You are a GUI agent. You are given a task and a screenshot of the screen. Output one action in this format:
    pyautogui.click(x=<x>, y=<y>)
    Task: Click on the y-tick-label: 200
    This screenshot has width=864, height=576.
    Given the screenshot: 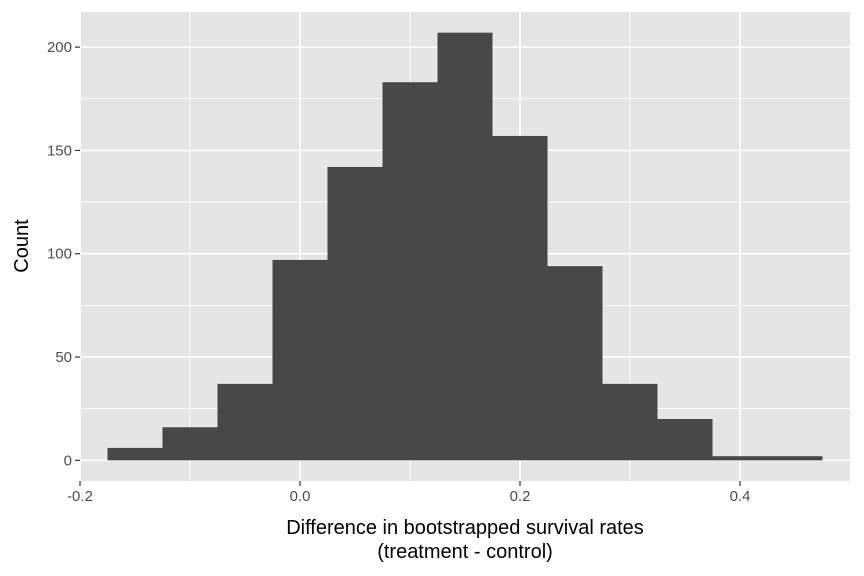 What is the action you would take?
    pyautogui.click(x=59, y=47)
    